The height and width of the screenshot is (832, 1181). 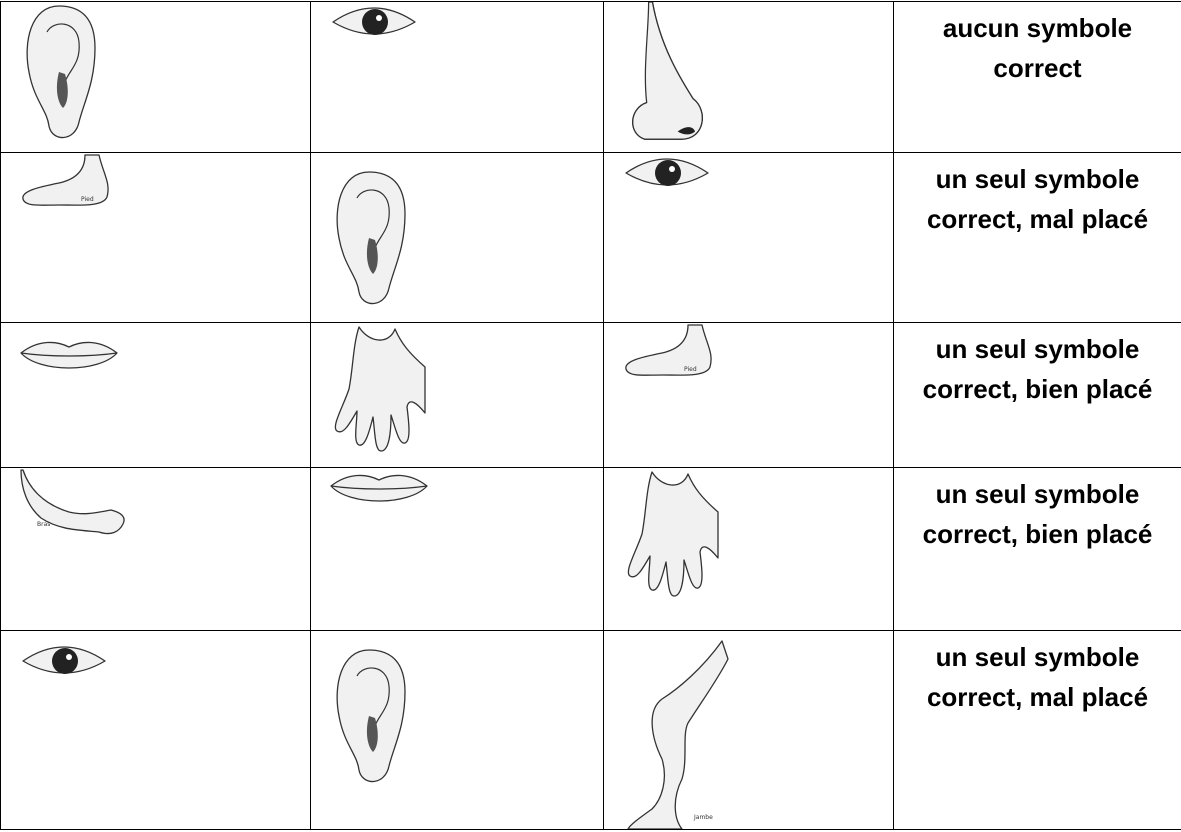 I want to click on nose-icon, so click(x=667, y=74).